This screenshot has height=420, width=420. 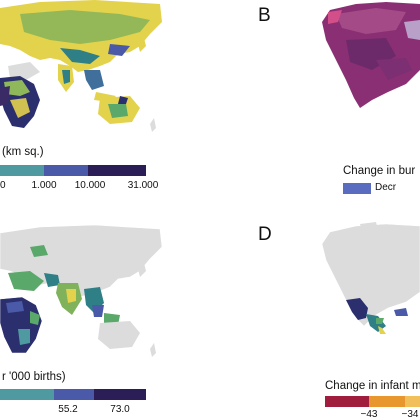 I want to click on legend-item-b: Decr, so click(x=386, y=187).